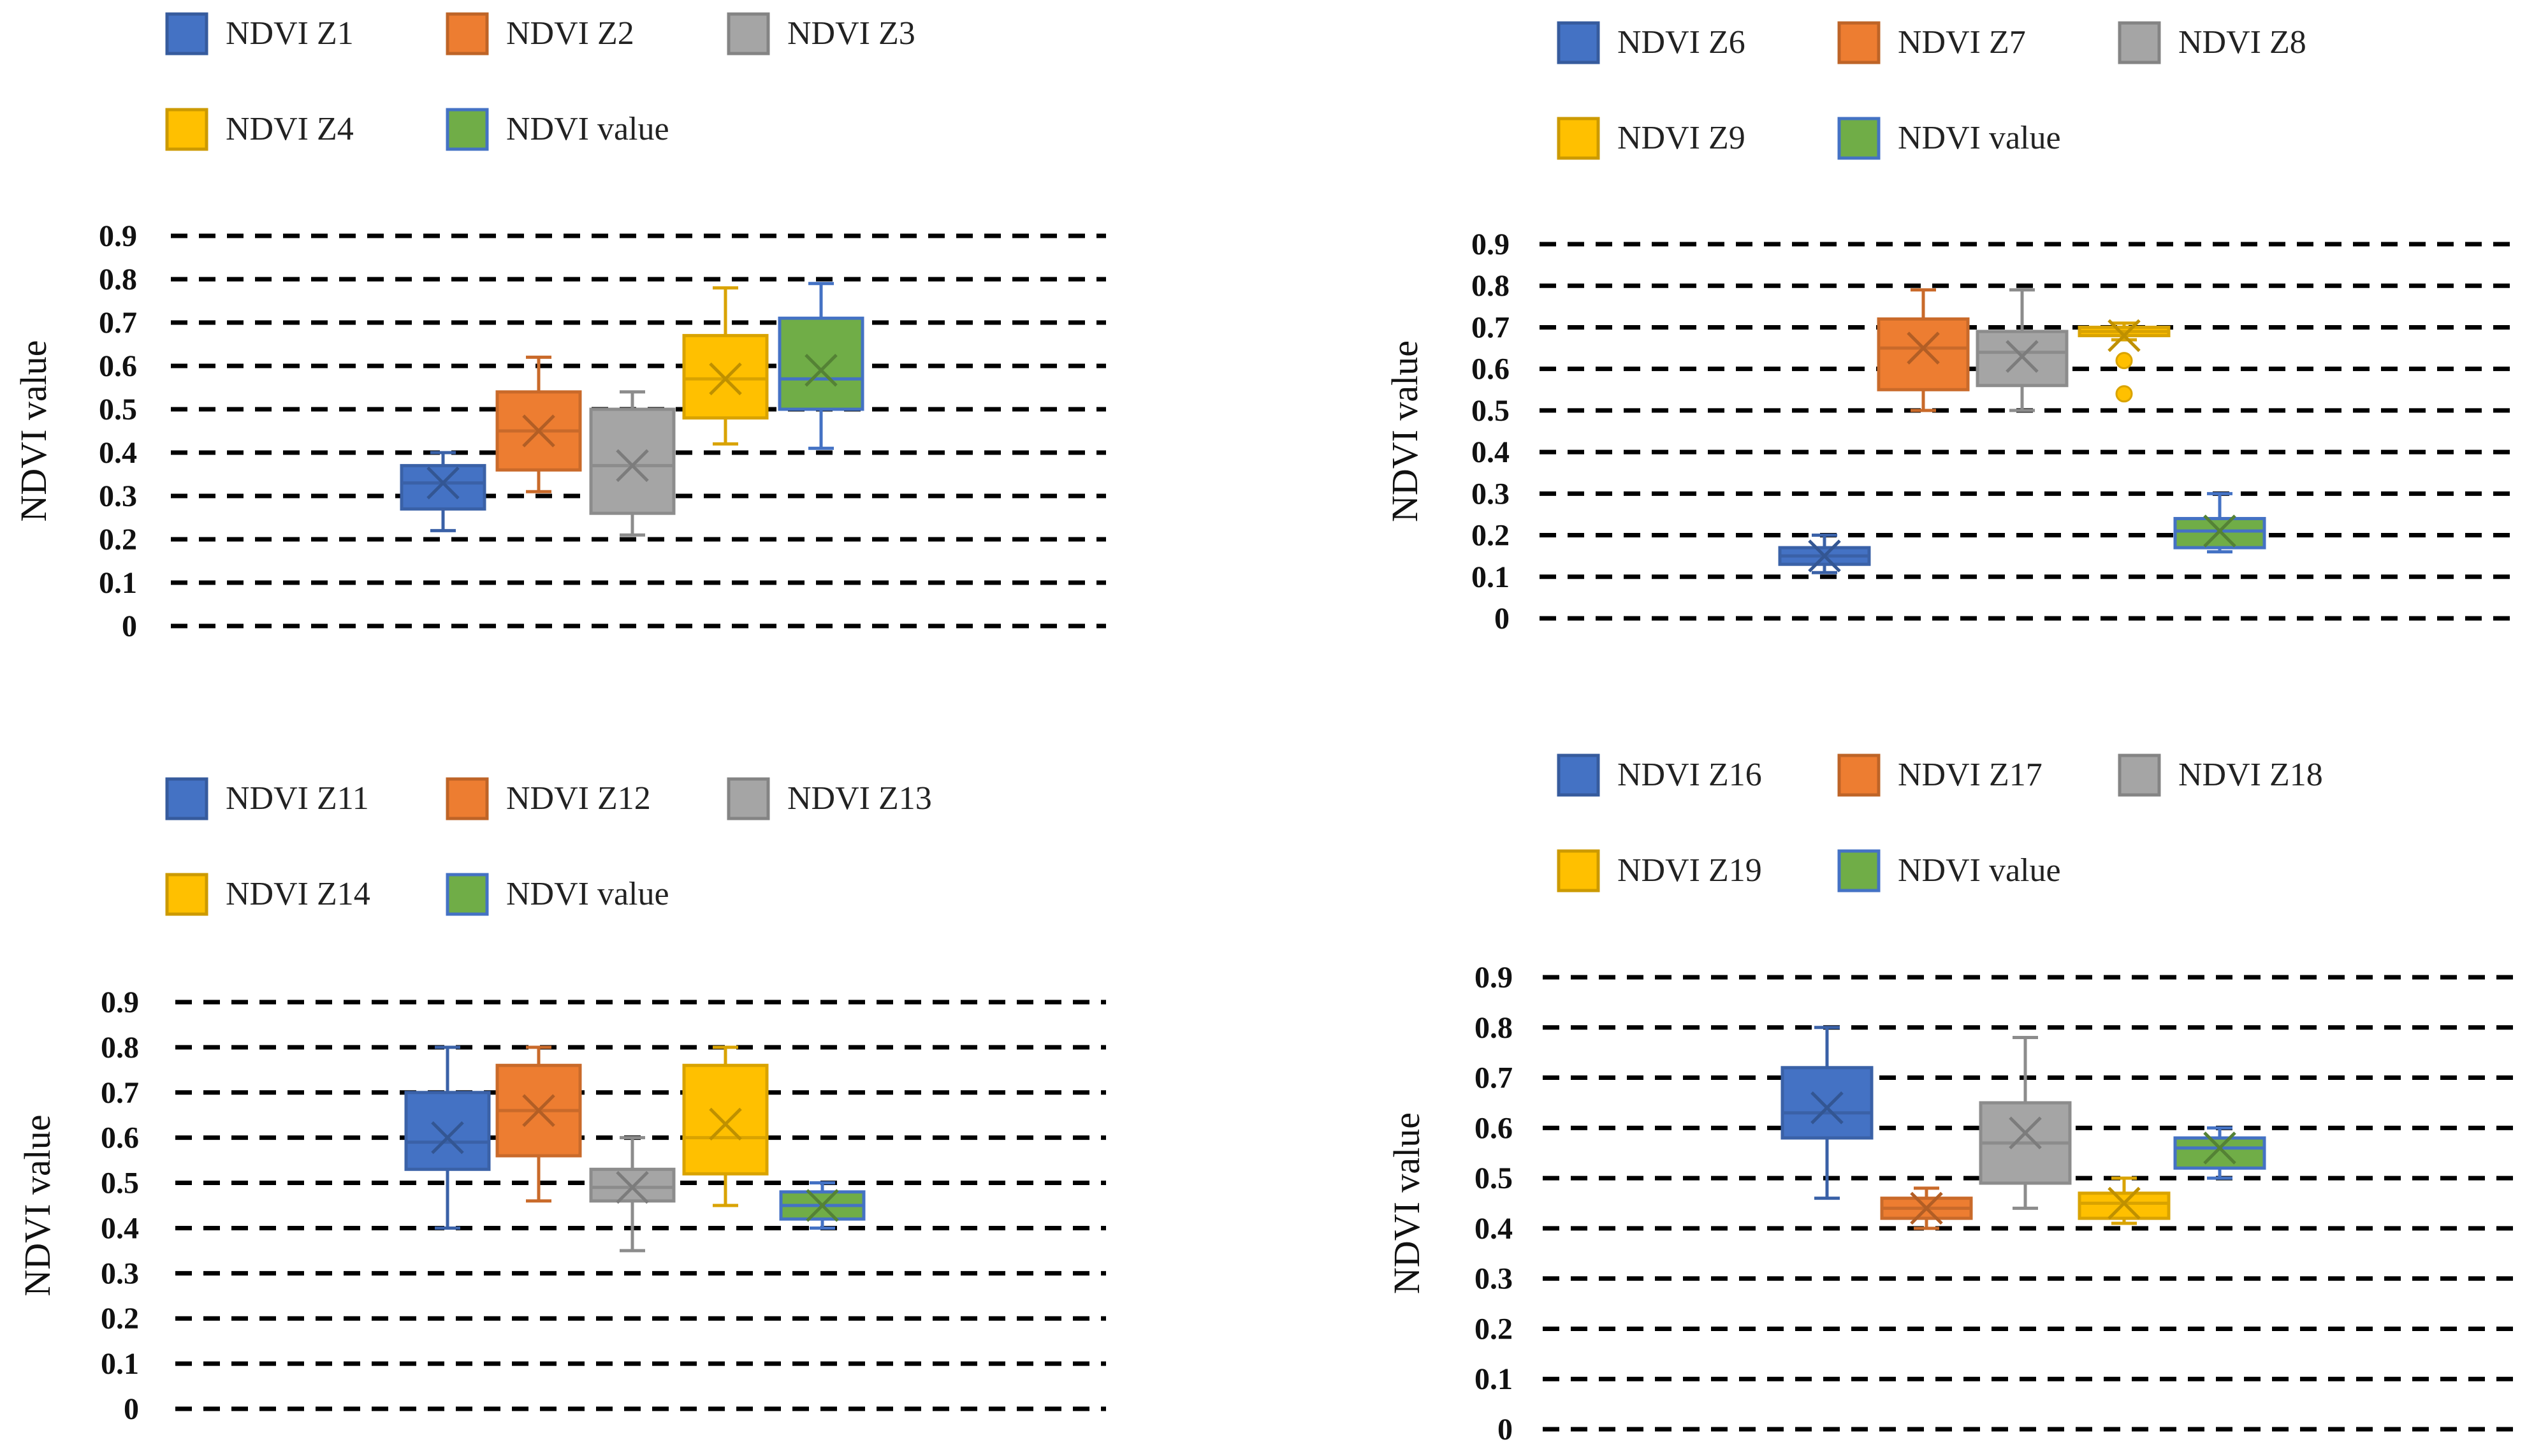  What do you see at coordinates (1494, 1279) in the screenshot?
I see `y-tick-label: 0.3` at bounding box center [1494, 1279].